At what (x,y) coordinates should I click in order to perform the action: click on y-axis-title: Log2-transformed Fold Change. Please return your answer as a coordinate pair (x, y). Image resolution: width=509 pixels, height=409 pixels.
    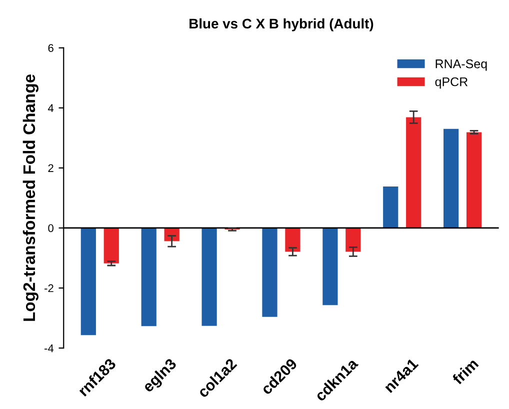
    Looking at the image, I should click on (30, 197).